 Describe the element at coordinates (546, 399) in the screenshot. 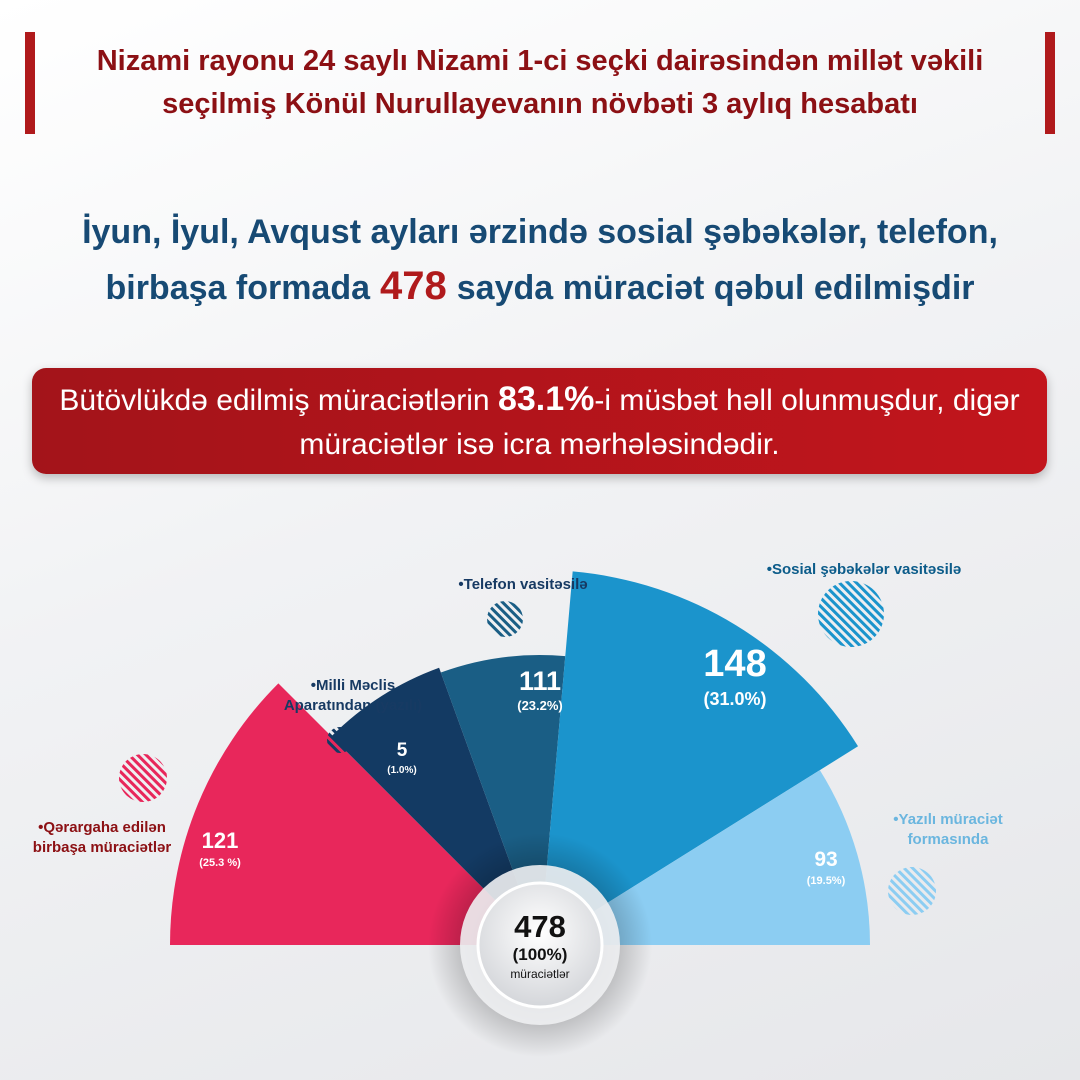

I see `banner-percent: 83.1%` at that location.